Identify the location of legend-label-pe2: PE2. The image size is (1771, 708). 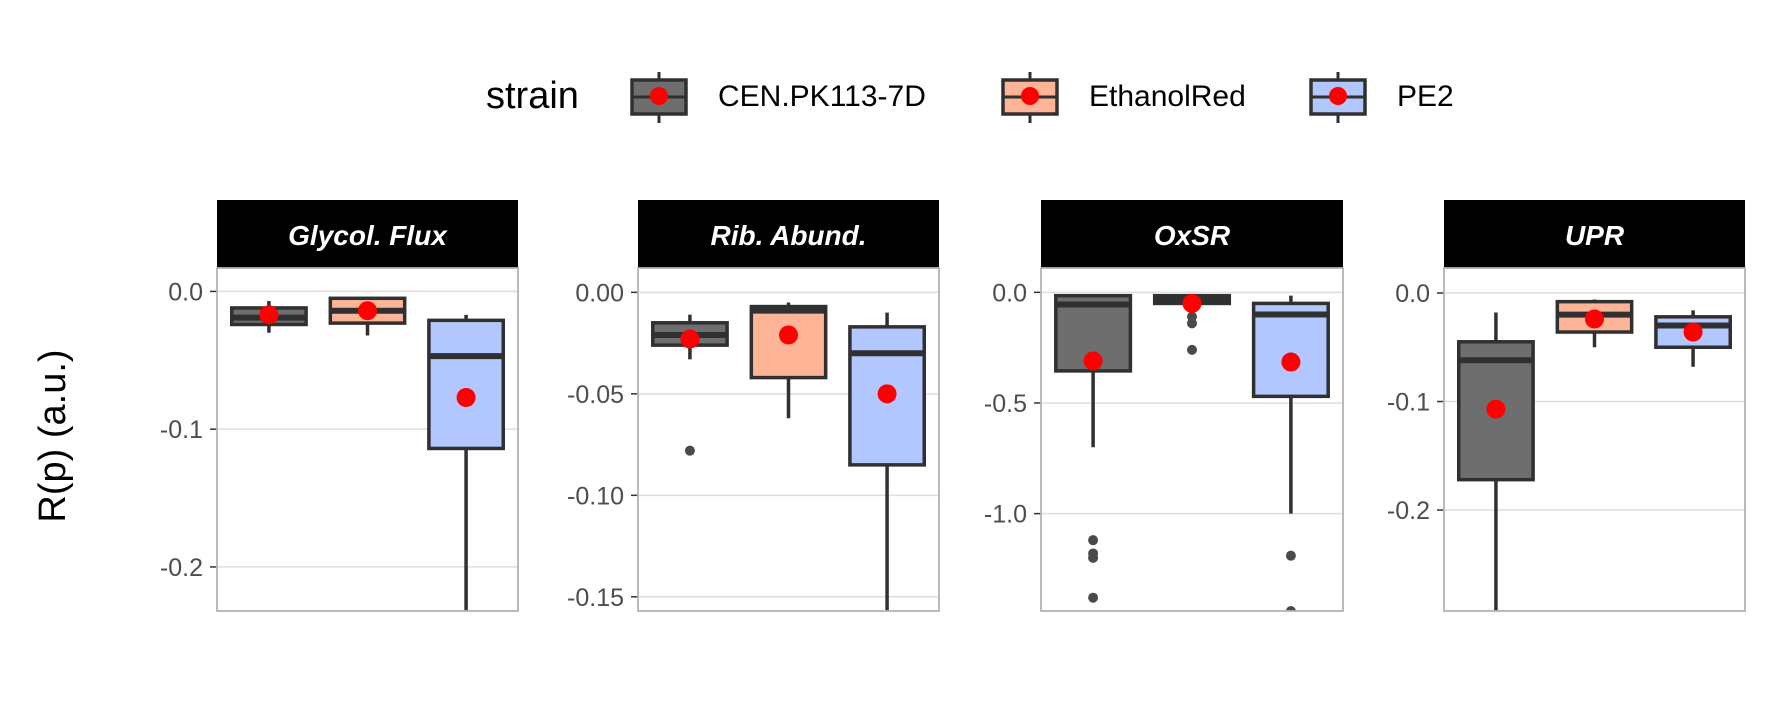
(1425, 96).